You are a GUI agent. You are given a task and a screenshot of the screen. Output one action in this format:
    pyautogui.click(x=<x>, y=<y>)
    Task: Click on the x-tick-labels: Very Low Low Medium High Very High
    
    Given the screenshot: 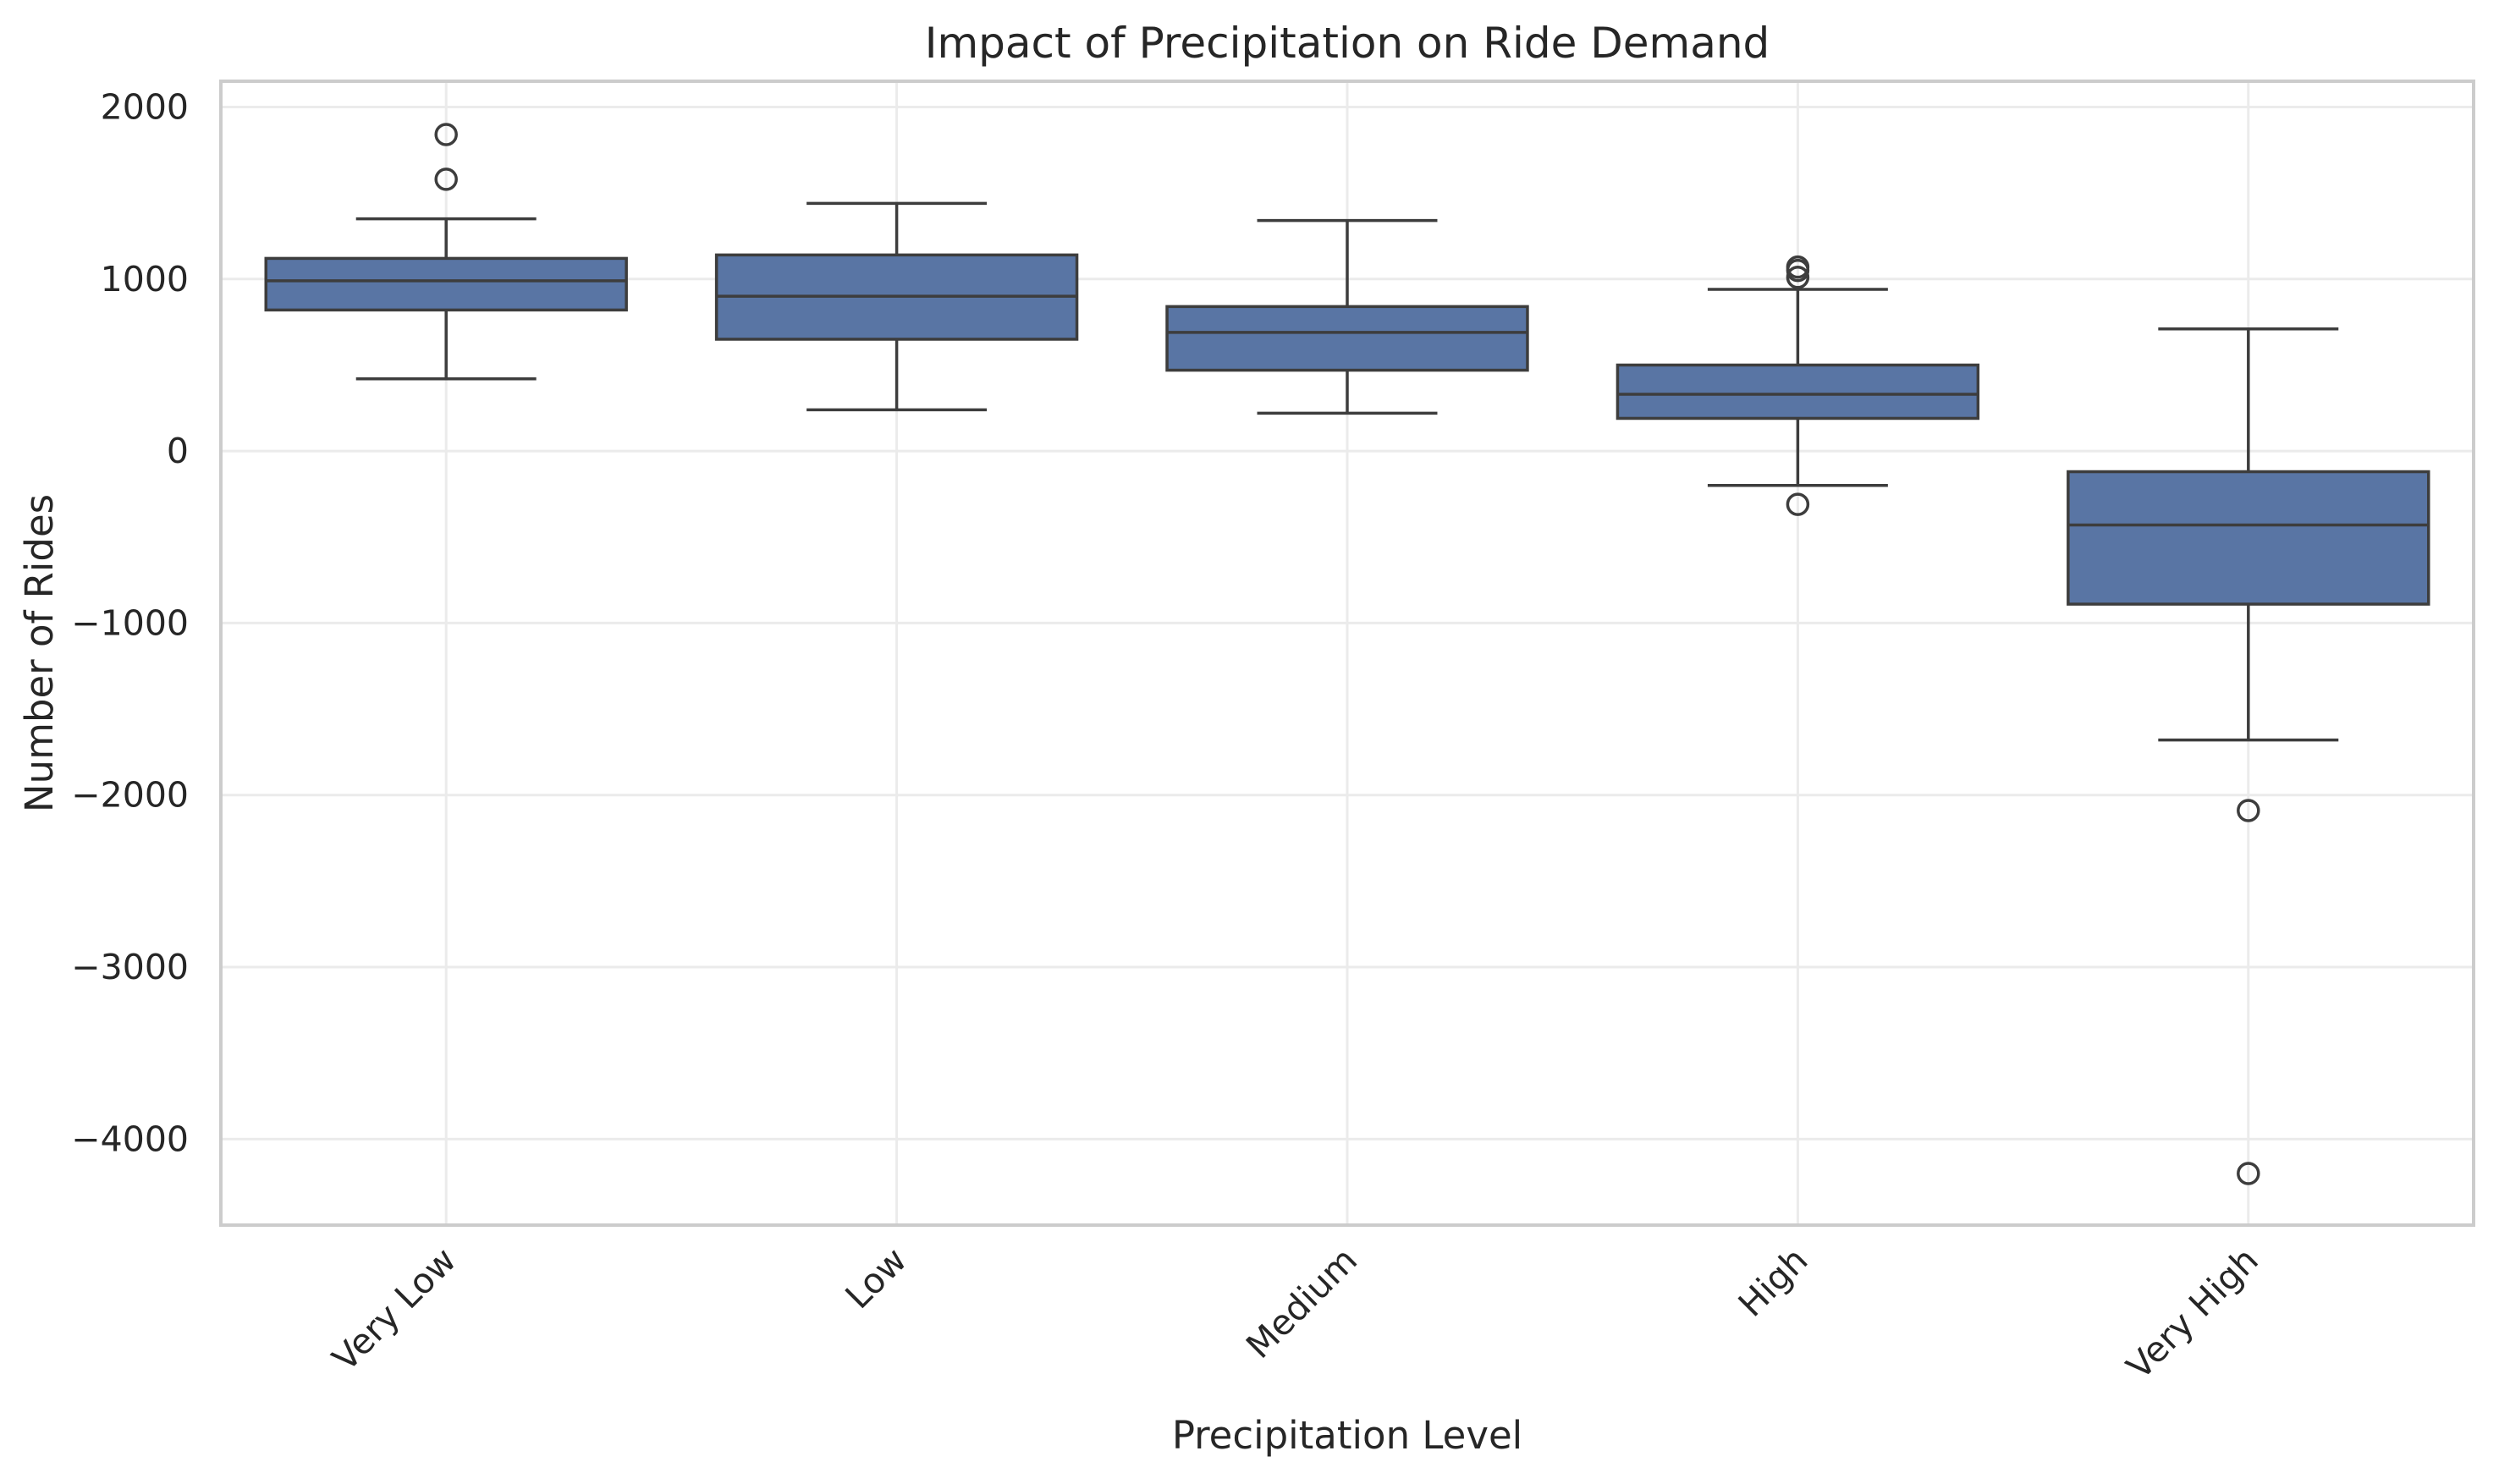 What is the action you would take?
    pyautogui.click(x=1296, y=1313)
    